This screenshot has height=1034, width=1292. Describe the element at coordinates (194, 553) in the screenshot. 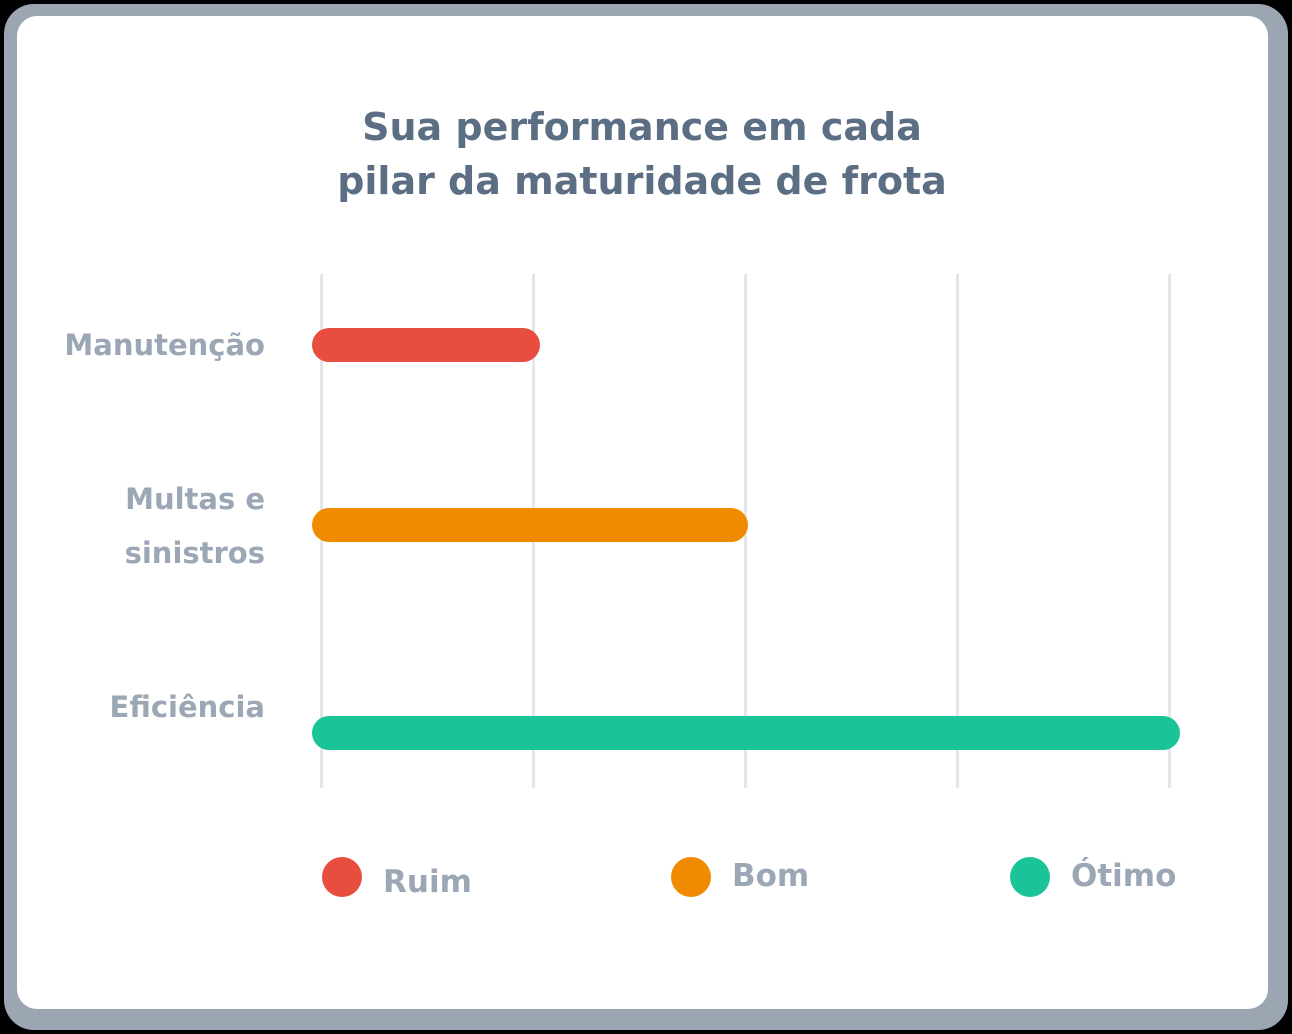

I see `category-label-text: sinistros` at that location.